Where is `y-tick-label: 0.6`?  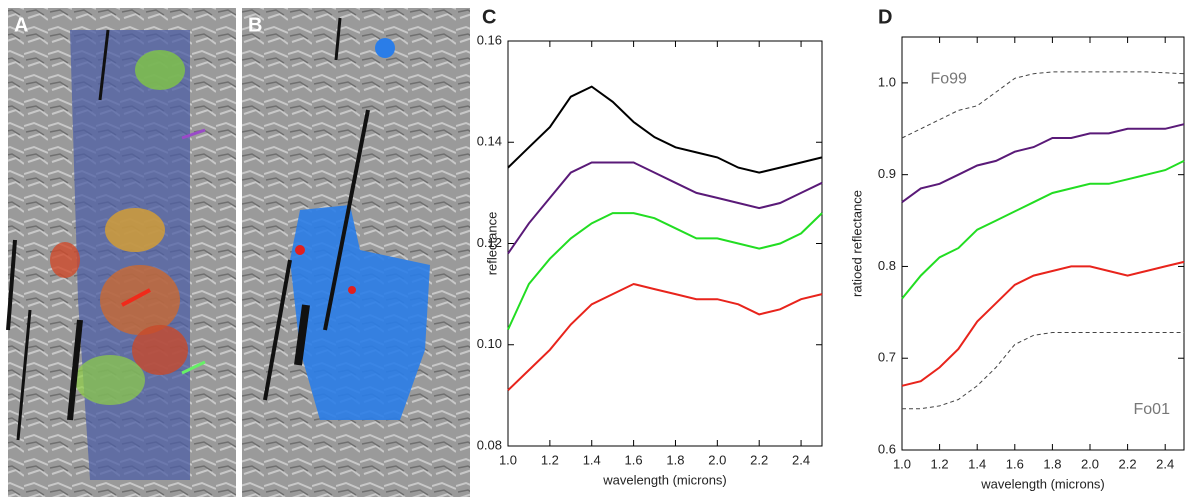 y-tick-label: 0.6 is located at coordinates (887, 448).